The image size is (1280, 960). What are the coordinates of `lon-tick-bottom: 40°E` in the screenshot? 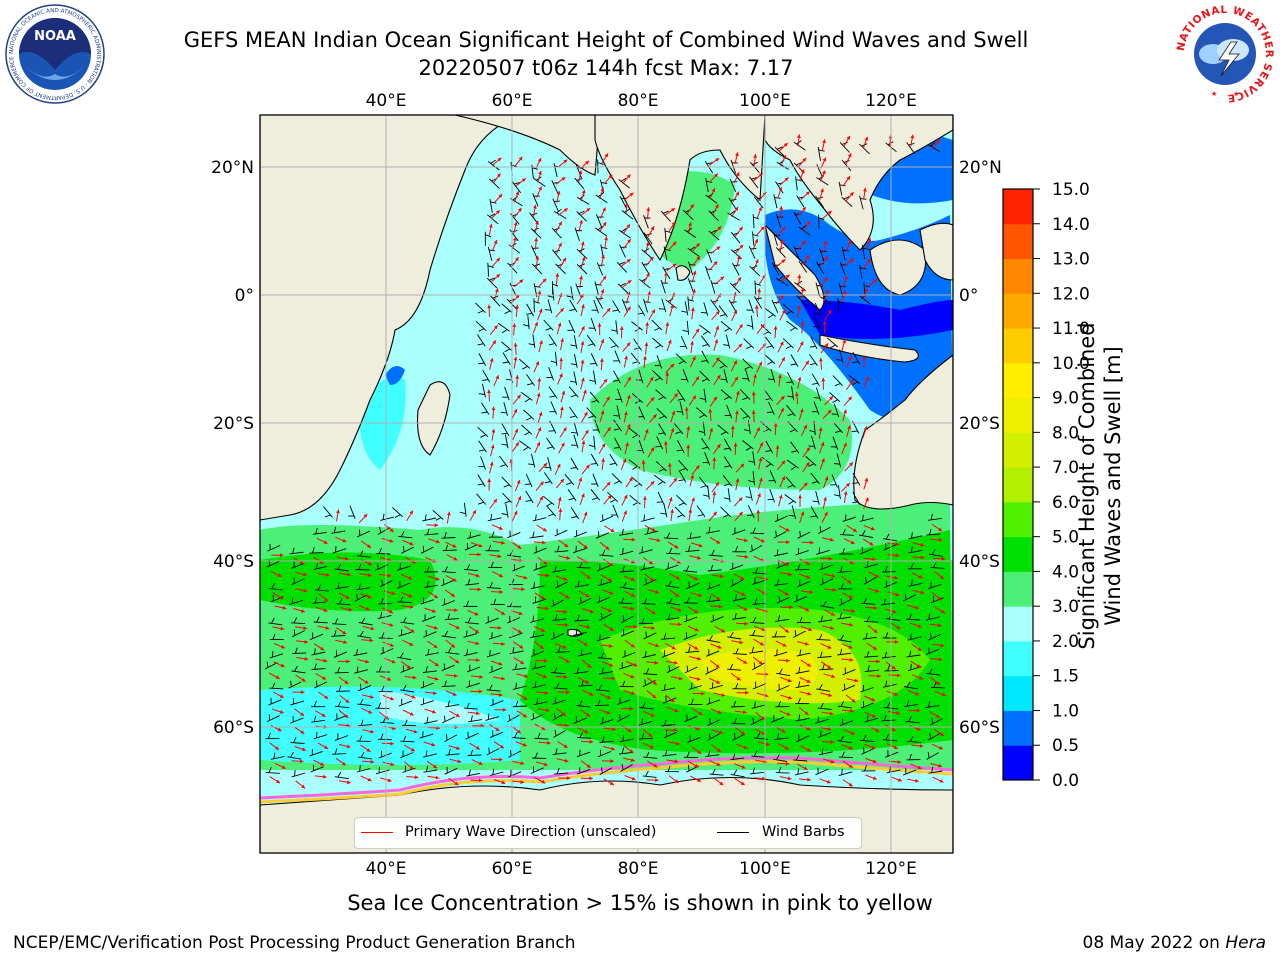 It's located at (386, 869).